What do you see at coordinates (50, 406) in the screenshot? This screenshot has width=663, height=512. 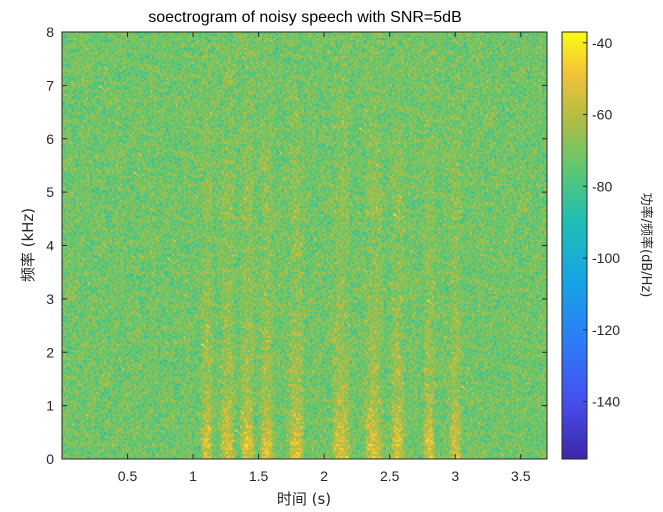 I see `y-tick-label: 1` at bounding box center [50, 406].